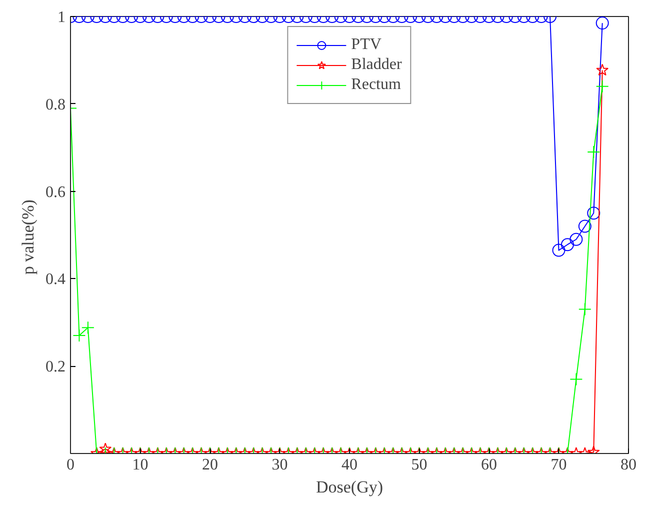 The height and width of the screenshot is (508, 646). I want to click on x-tick-label: 10, so click(140, 465).